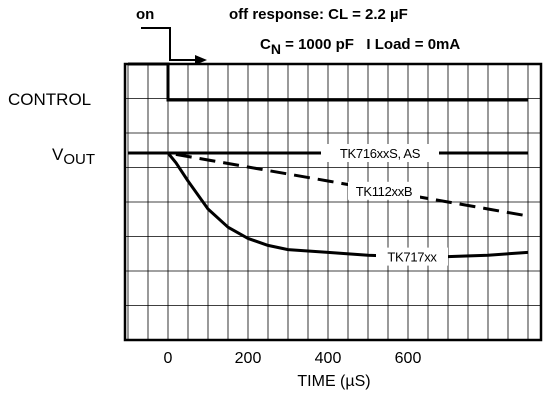  Describe the element at coordinates (384, 205) in the screenshot. I see `series-labels: TK716xxS, AS TK112xxB TK717xx` at that location.